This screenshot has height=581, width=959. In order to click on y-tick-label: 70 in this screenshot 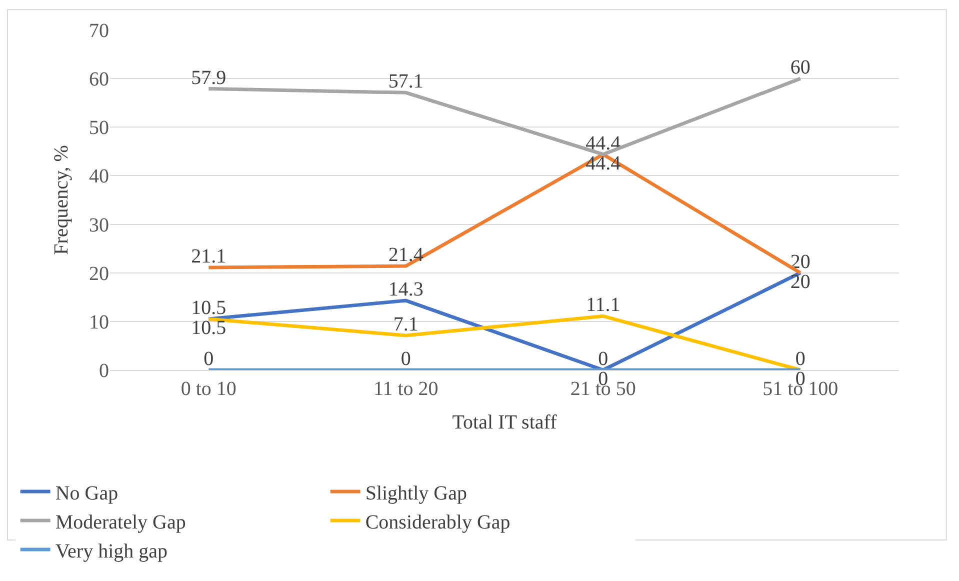, I will do `click(99, 31)`.